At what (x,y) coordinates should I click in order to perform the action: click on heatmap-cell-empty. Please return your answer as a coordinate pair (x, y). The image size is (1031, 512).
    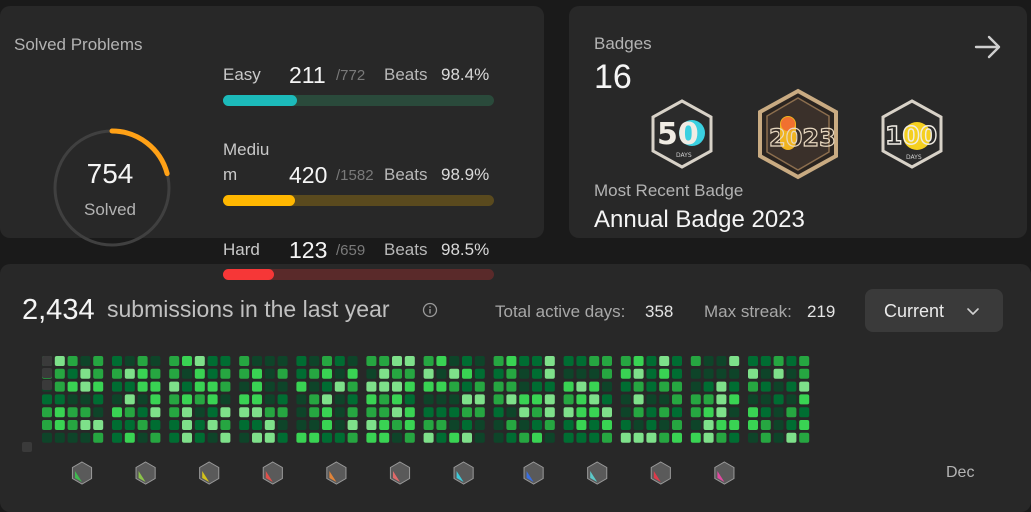
    Looking at the image, I should click on (47, 373).